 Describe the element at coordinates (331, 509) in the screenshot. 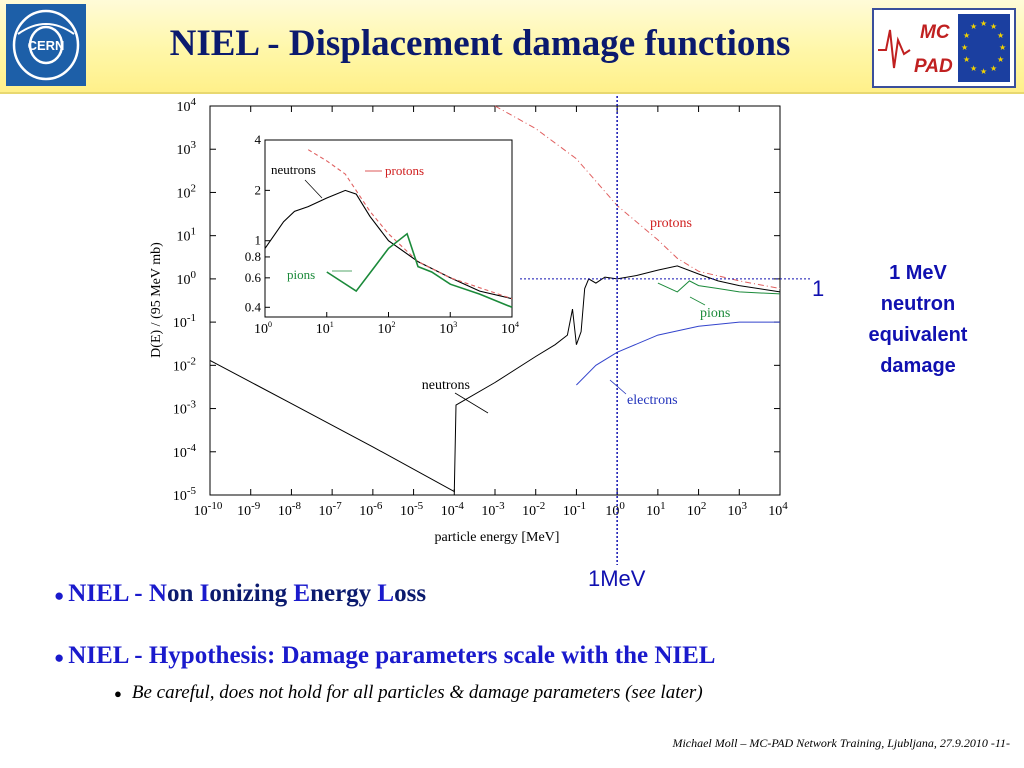

I see `x-tick-label: 10⁻⁷` at that location.